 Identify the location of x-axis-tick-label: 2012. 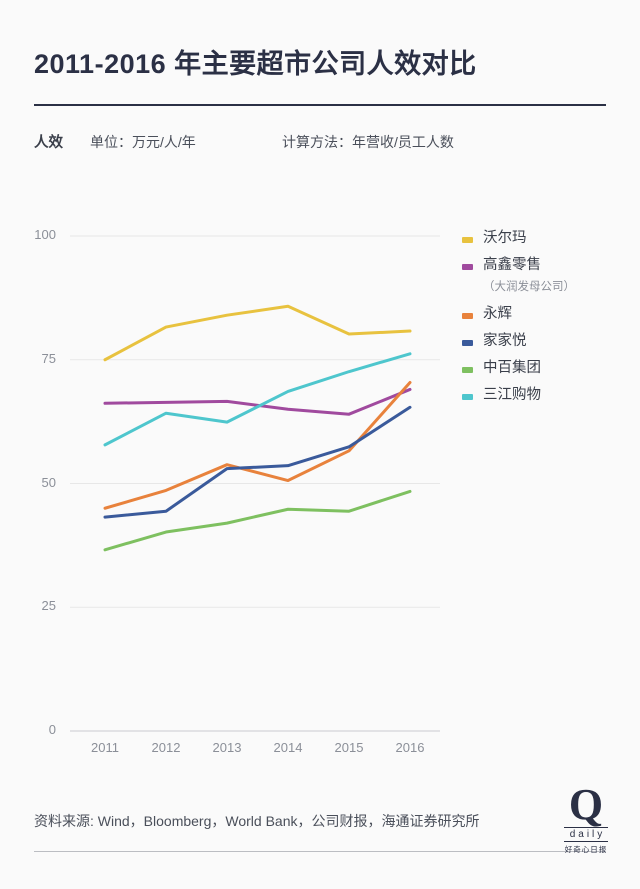
(166, 747).